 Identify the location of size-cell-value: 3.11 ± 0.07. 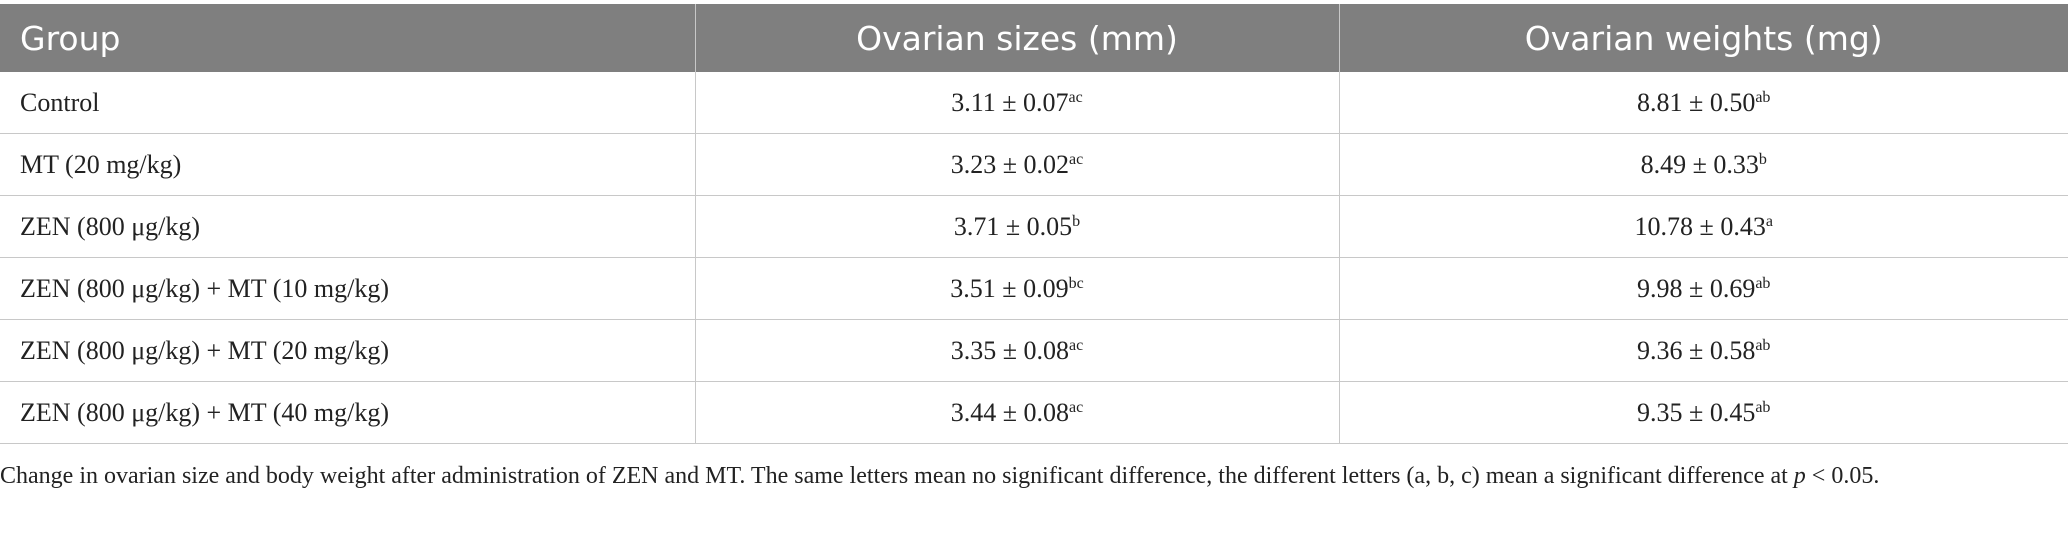
(1010, 102).